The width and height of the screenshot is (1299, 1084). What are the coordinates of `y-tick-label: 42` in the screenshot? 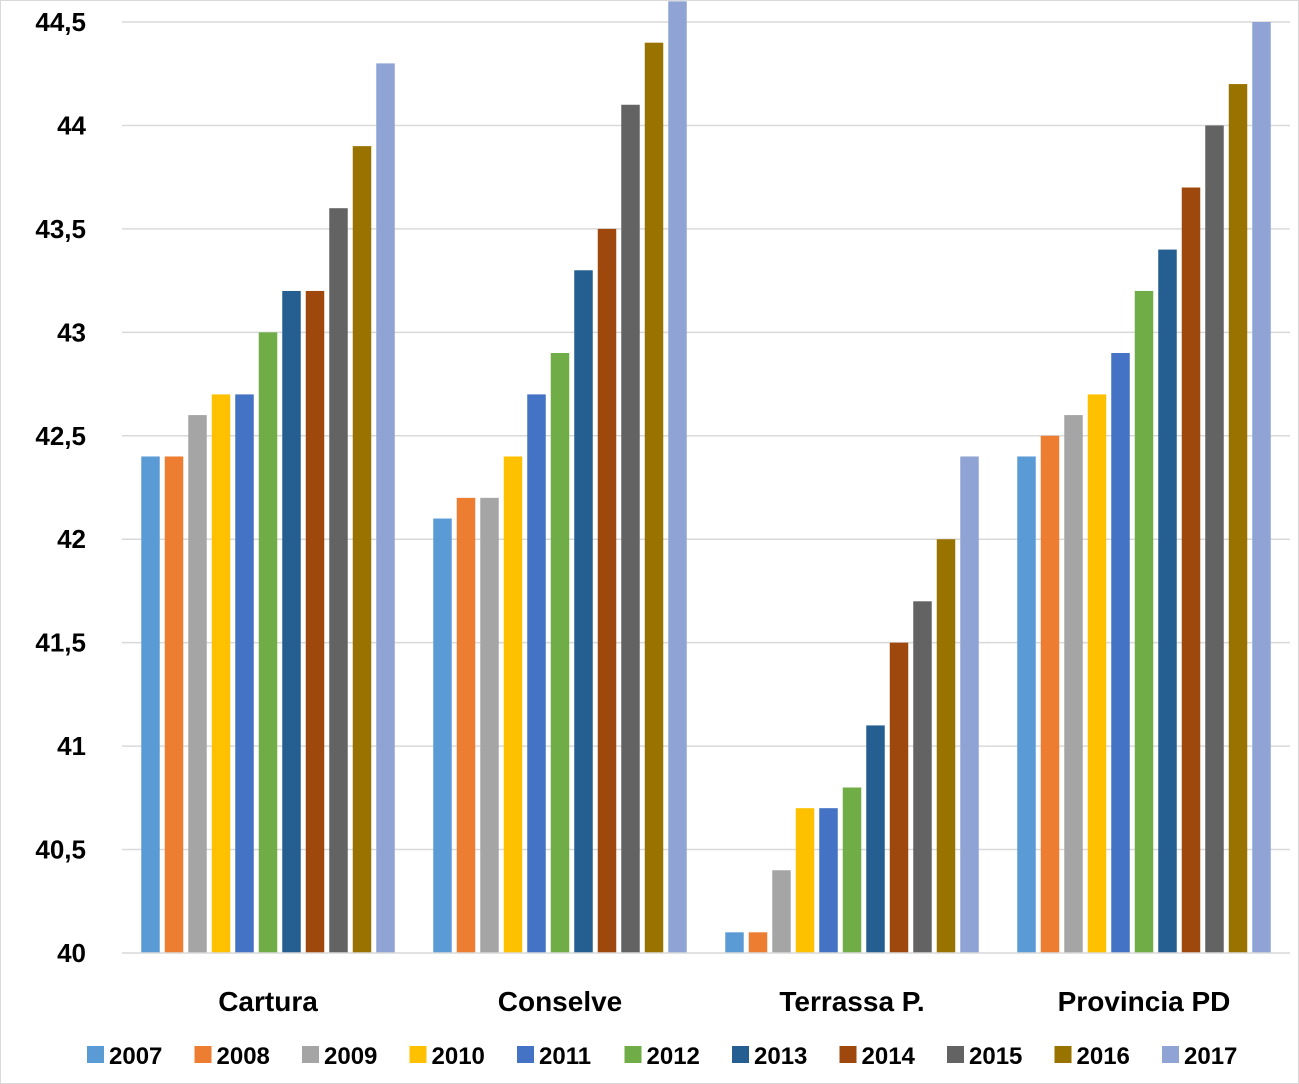 It's located at (71, 539).